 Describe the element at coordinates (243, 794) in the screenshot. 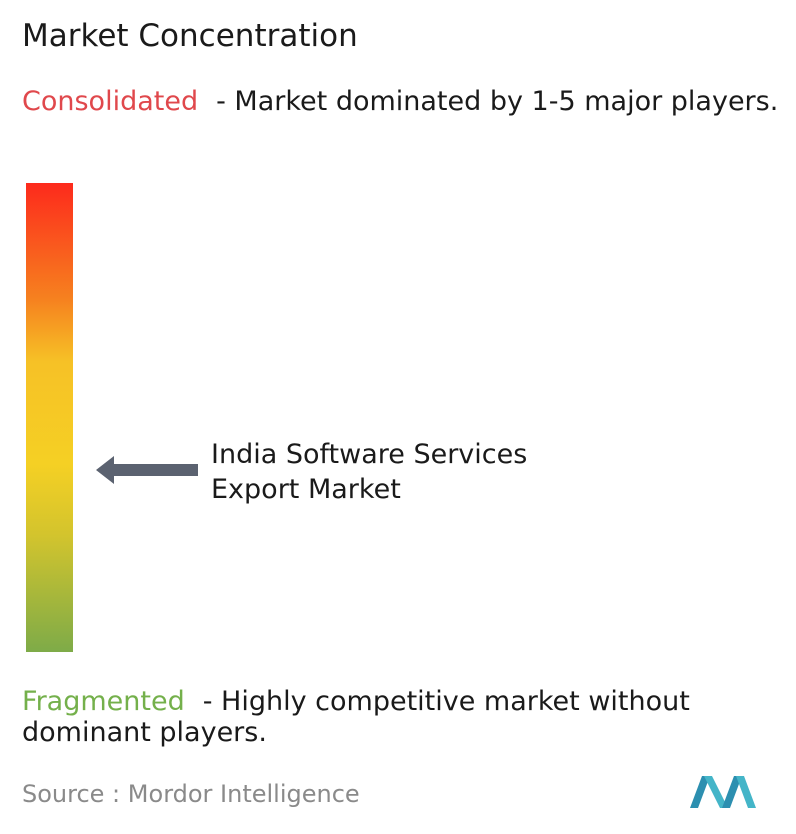

I see `source-name: Mordor Intelligence` at that location.